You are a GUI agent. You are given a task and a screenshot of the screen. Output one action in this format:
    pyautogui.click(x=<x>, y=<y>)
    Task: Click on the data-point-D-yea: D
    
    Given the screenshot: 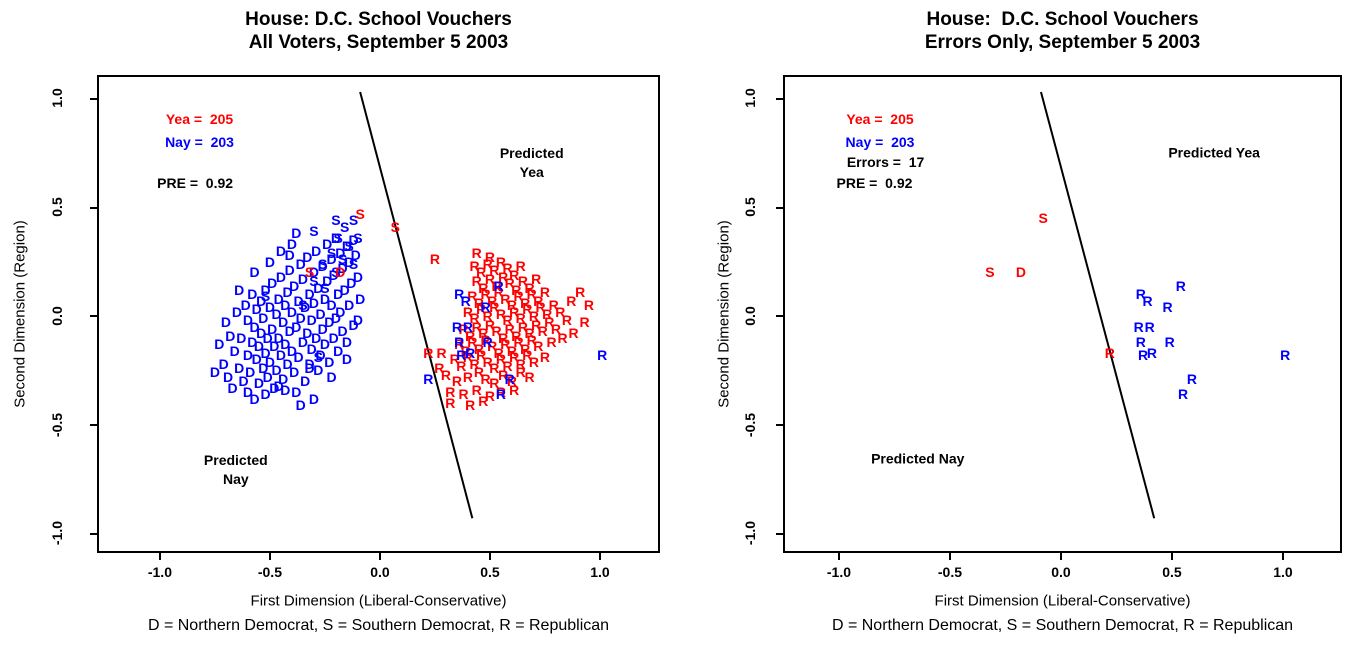 What is the action you would take?
    pyautogui.click(x=1021, y=272)
    